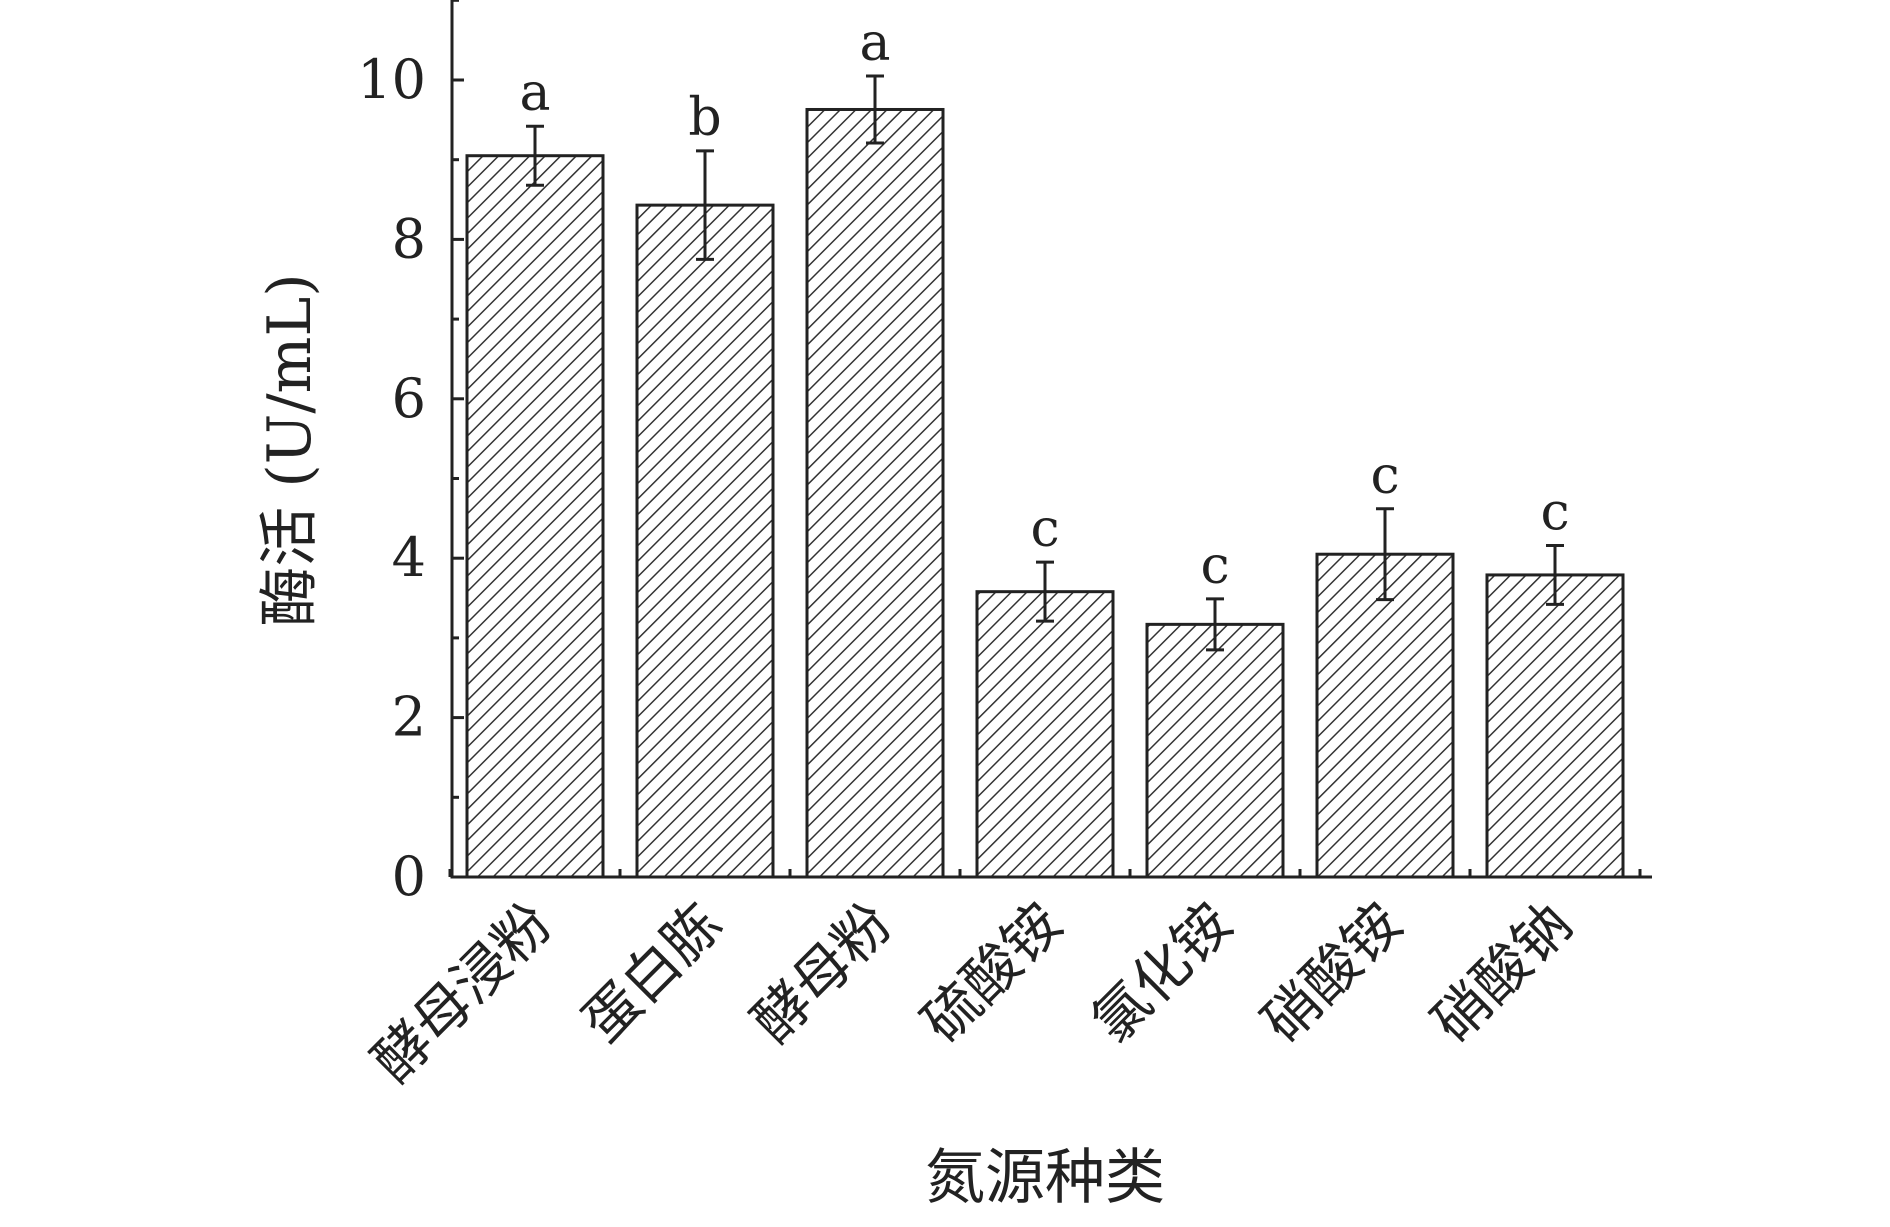  What do you see at coordinates (1502, 973) in the screenshot?
I see `x-tick-label: 硝酸钠` at bounding box center [1502, 973].